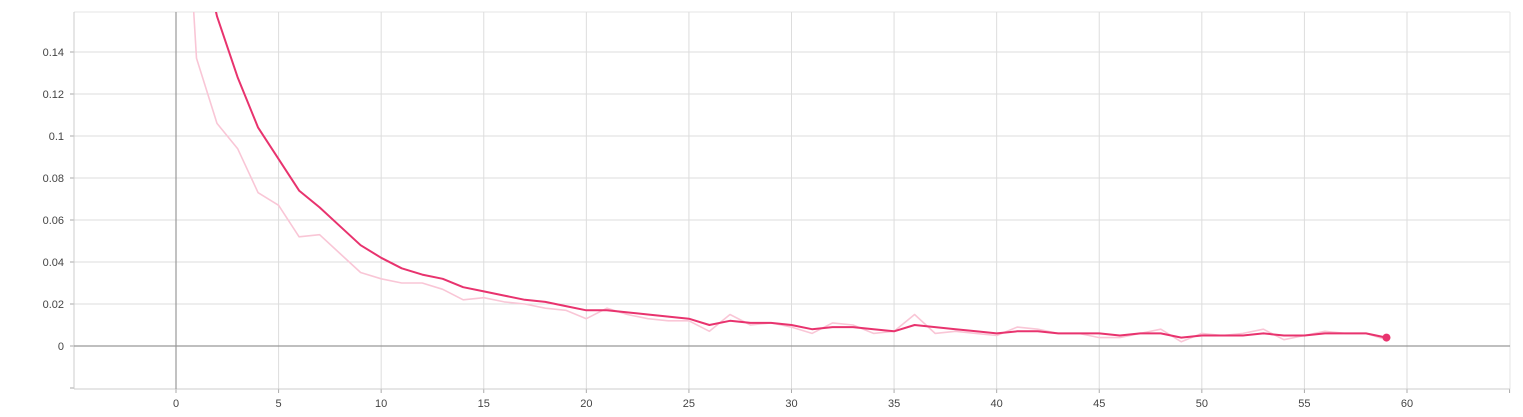 The height and width of the screenshot is (417, 1523). Describe the element at coordinates (381, 404) in the screenshot. I see `x-tick-label: 10` at that location.